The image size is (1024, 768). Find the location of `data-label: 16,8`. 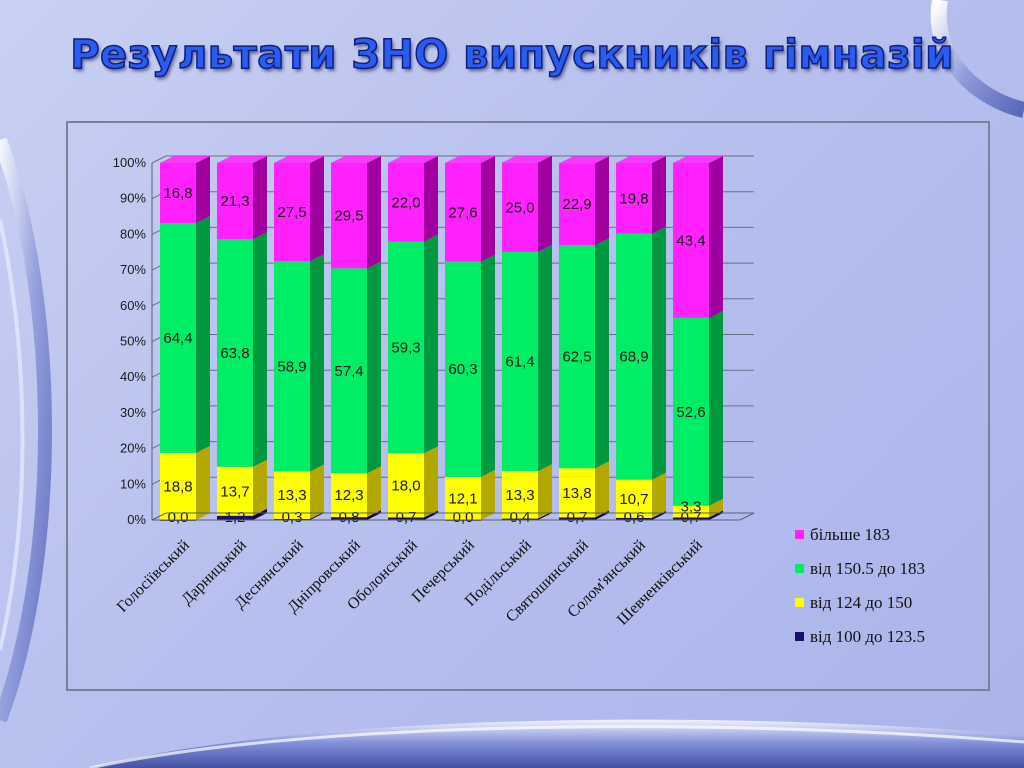

data-label: 16,8 is located at coordinates (177, 193).